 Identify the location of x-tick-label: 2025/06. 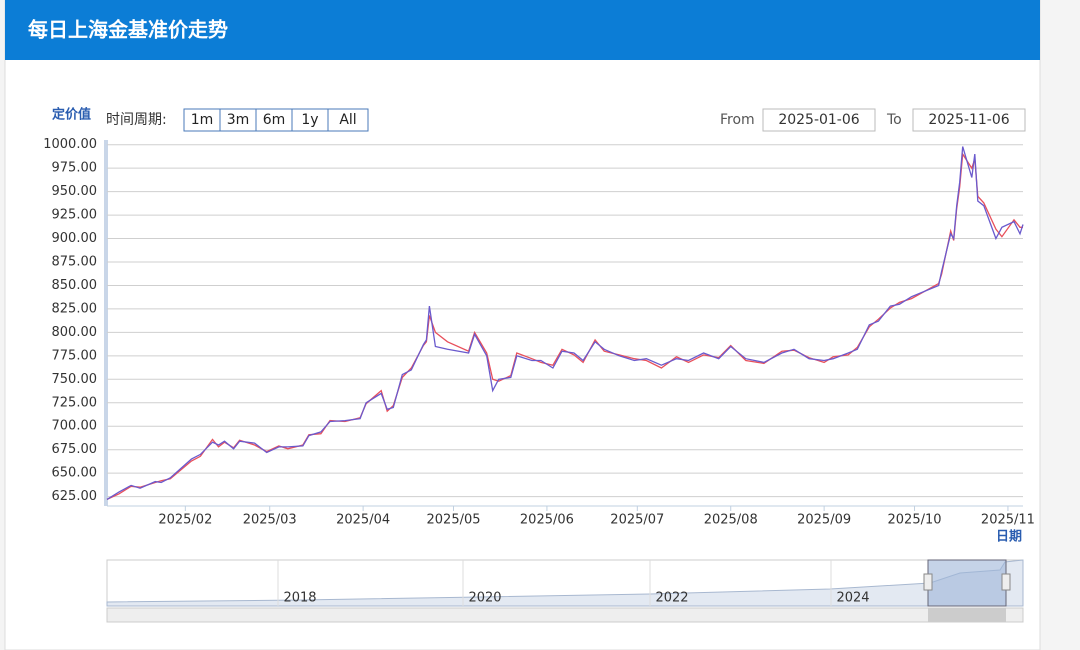
(547, 520).